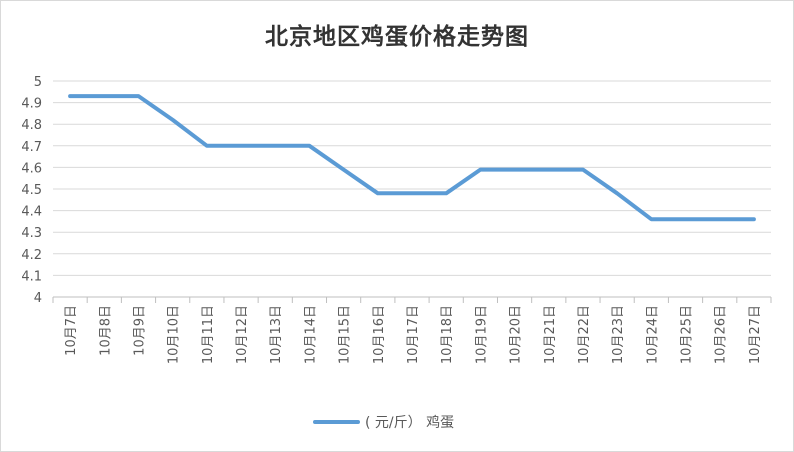 This screenshot has height=452, width=794. Describe the element at coordinates (397, 37) in the screenshot. I see `chart-title: 北京地区鸡蛋价格走势图` at that location.